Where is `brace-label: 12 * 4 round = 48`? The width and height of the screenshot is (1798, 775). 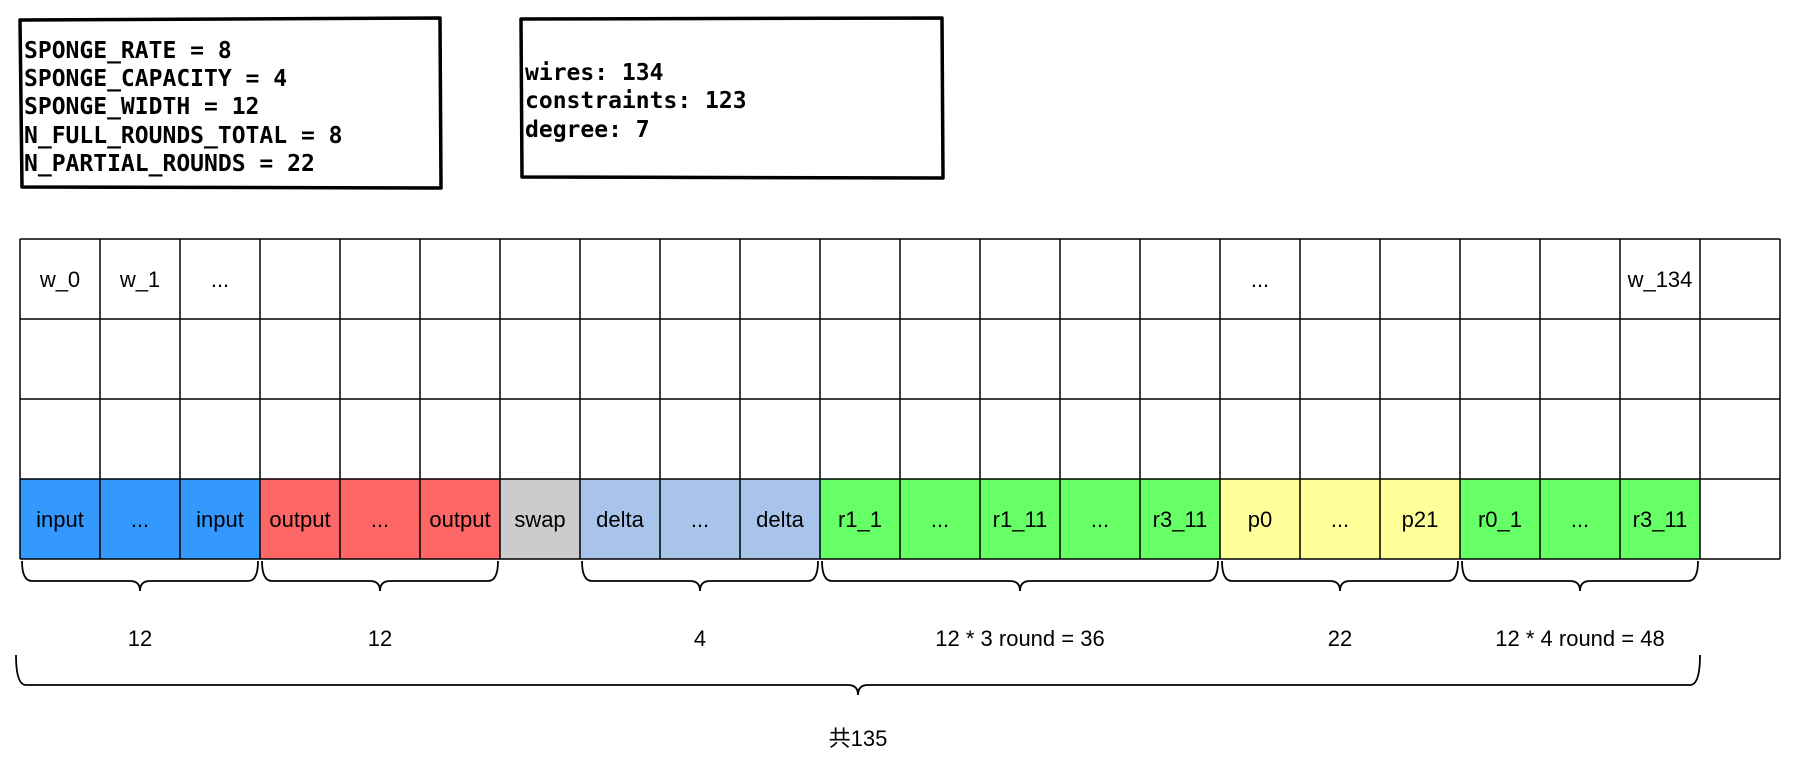
brace-label: 12 * 4 round = 48 is located at coordinates (1579, 638).